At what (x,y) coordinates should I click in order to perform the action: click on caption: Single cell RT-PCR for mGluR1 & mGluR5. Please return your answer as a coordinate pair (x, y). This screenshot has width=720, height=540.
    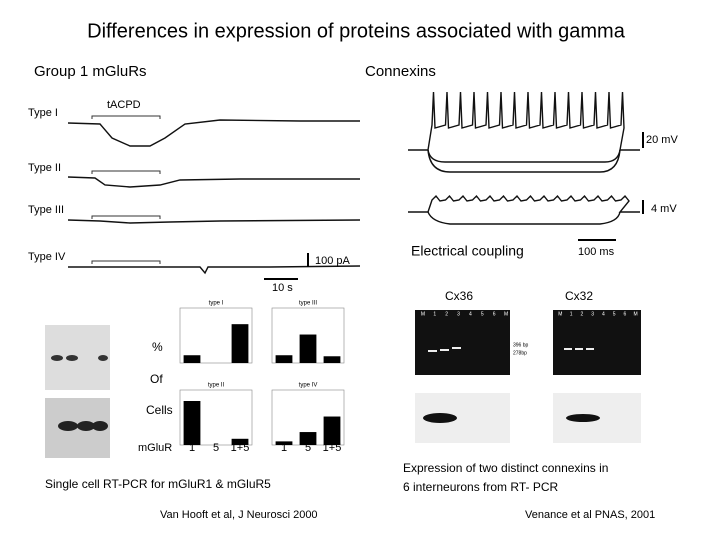
    Looking at the image, I should click on (158, 484).